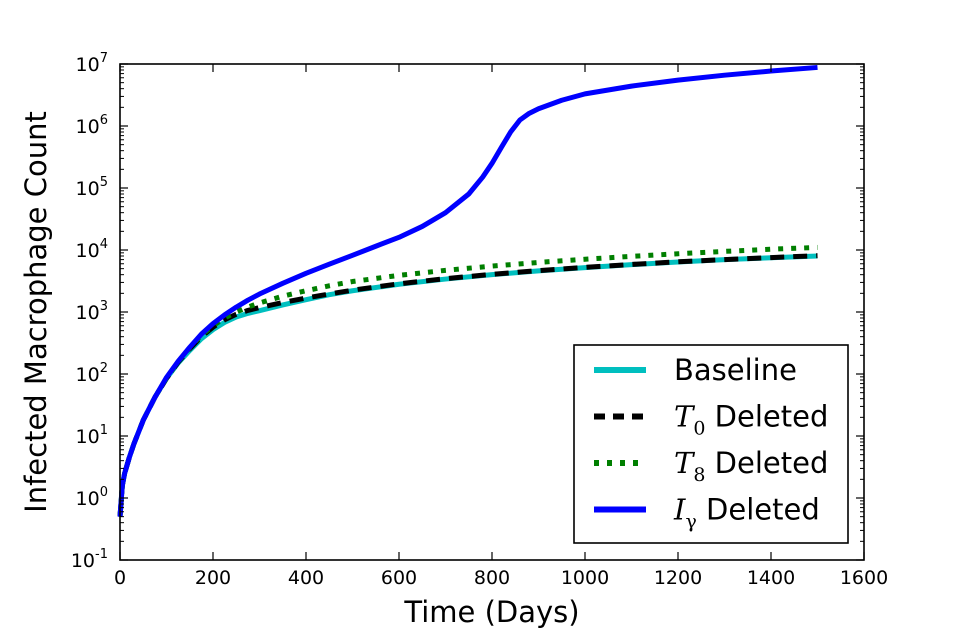 Image resolution: width=960 pixels, height=640 pixels. I want to click on y-tick-label: 10⁰, so click(92, 497).